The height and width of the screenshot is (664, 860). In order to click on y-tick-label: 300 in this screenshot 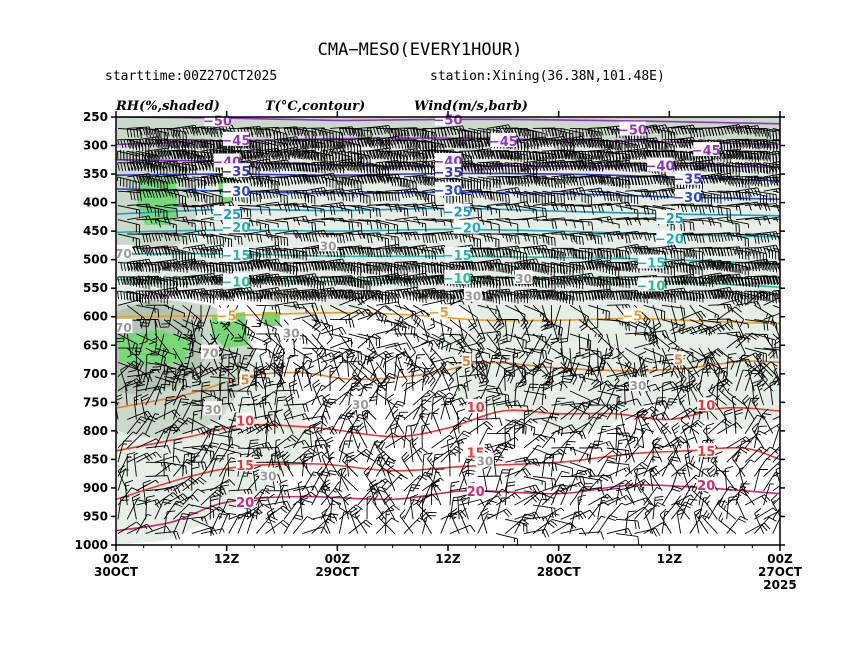, I will do `click(95, 146)`.